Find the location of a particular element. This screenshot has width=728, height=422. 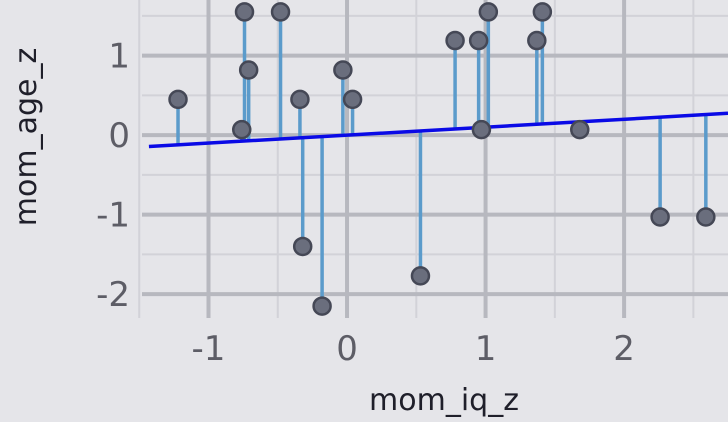

y-tick-label: 0 is located at coordinates (119, 136).